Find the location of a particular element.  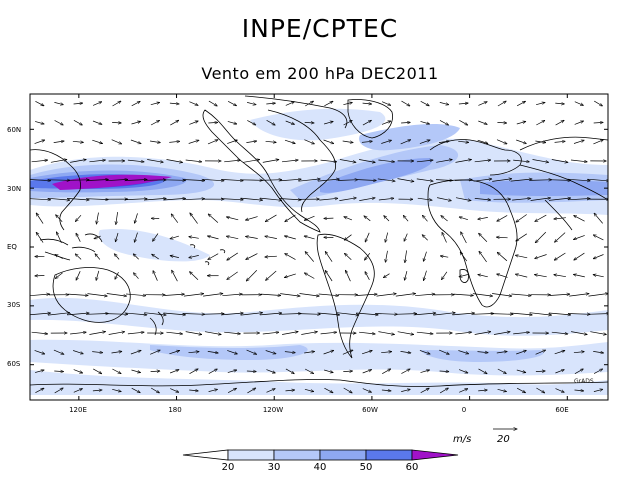

colorbar-label-30: 30 is located at coordinates (274, 467).